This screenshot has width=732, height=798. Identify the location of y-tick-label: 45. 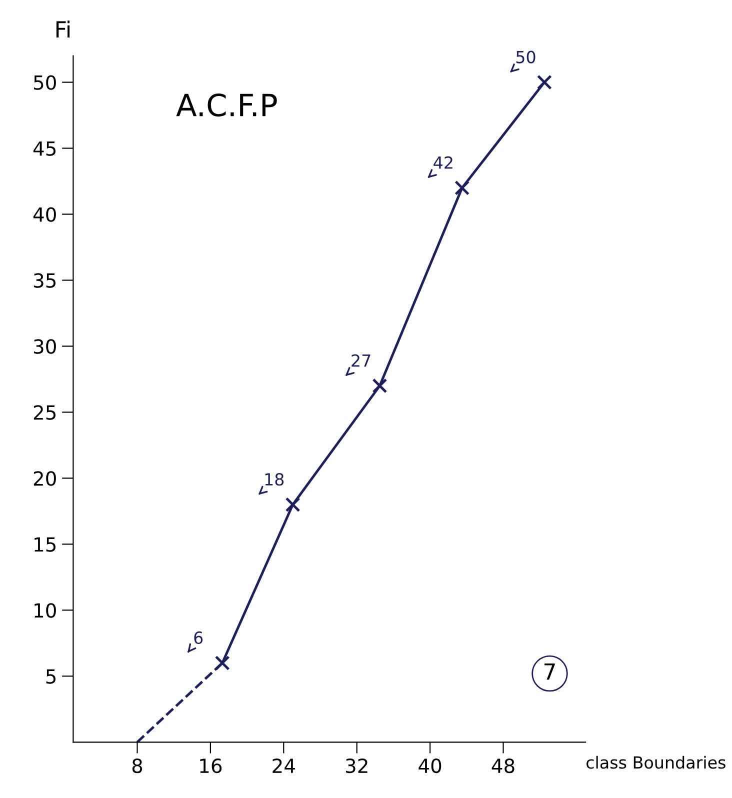
(44, 148).